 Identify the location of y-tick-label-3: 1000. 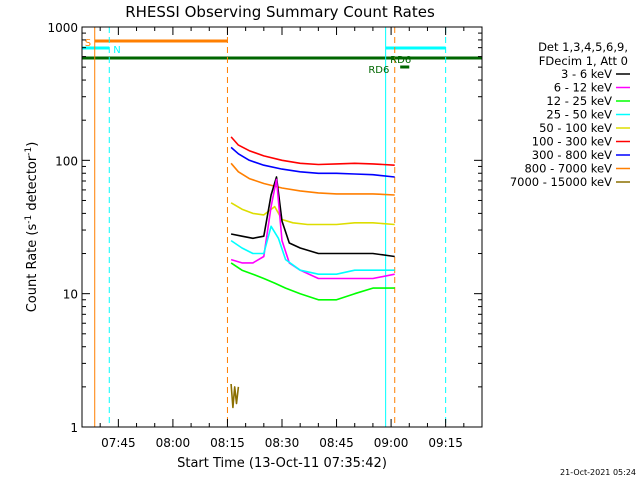
(62, 28).